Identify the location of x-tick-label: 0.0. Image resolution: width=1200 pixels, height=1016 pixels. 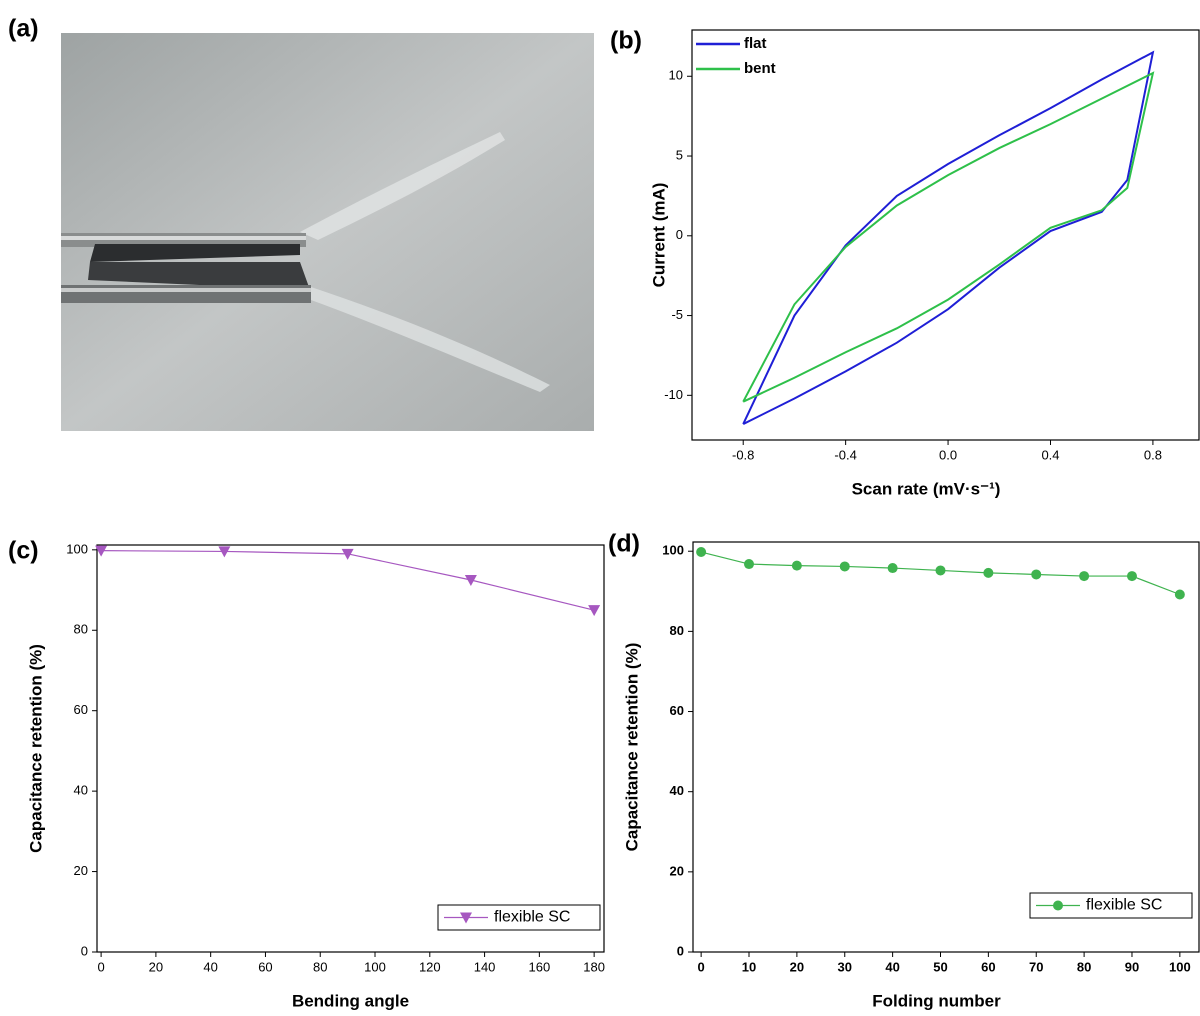
(948, 454).